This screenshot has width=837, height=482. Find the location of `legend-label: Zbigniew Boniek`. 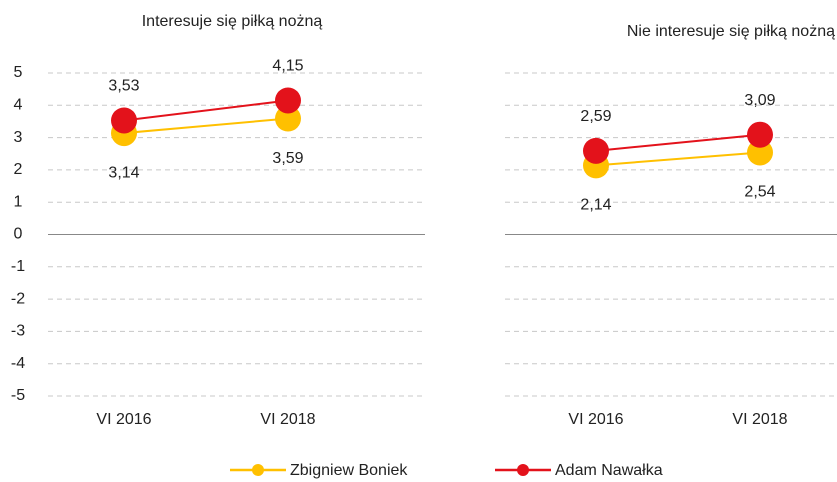

legend-label: Zbigniew Boniek is located at coordinates (349, 470).